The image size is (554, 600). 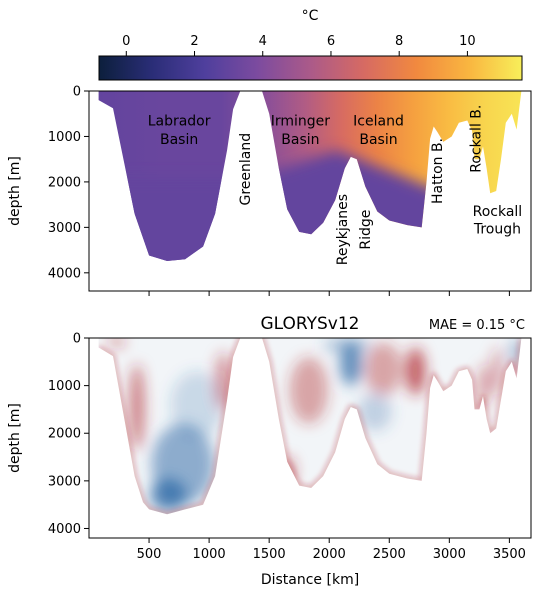 I want to click on region-label: Ridge, so click(x=366, y=230).